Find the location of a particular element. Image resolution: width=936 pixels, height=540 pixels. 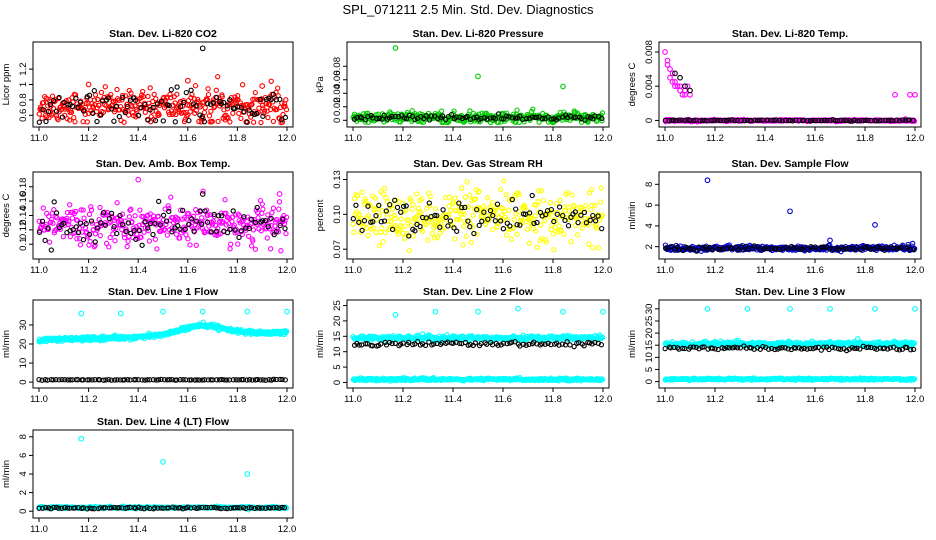

x-tick-label: 12.0 is located at coordinates (603, 399).